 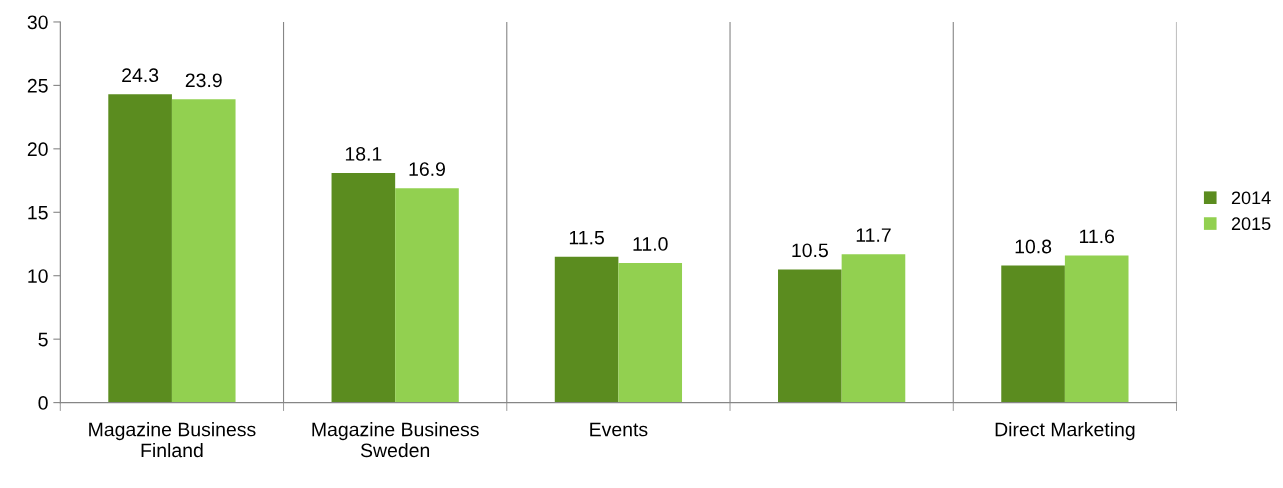 What do you see at coordinates (395, 440) in the screenshot?
I see `x-tick-label: Magazine Business Sweden` at bounding box center [395, 440].